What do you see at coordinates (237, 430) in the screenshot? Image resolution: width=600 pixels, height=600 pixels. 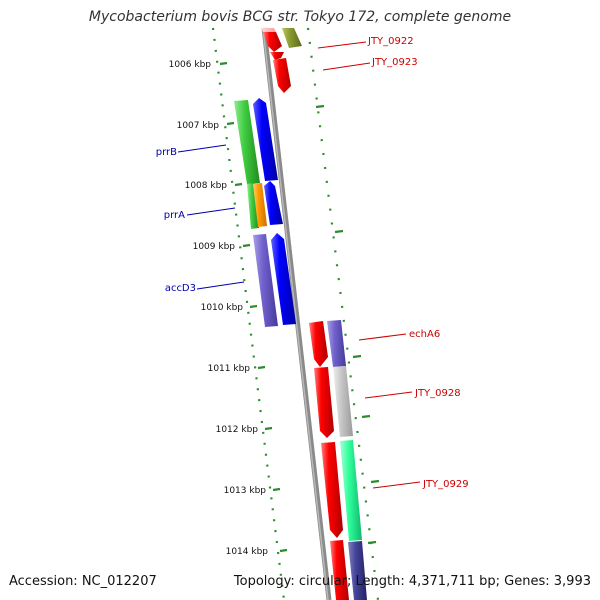 I see `scale-label: 1012 kbp` at bounding box center [237, 430].